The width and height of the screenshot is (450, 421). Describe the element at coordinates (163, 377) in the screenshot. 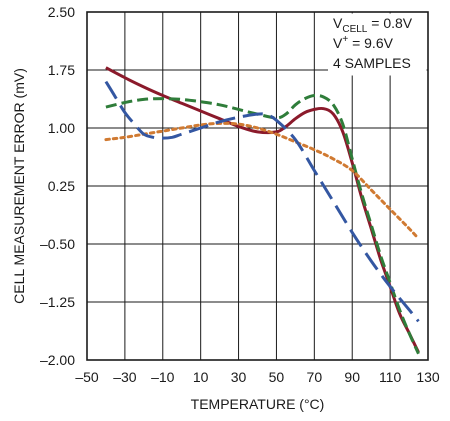

I see `x-tick-label: –10` at that location.